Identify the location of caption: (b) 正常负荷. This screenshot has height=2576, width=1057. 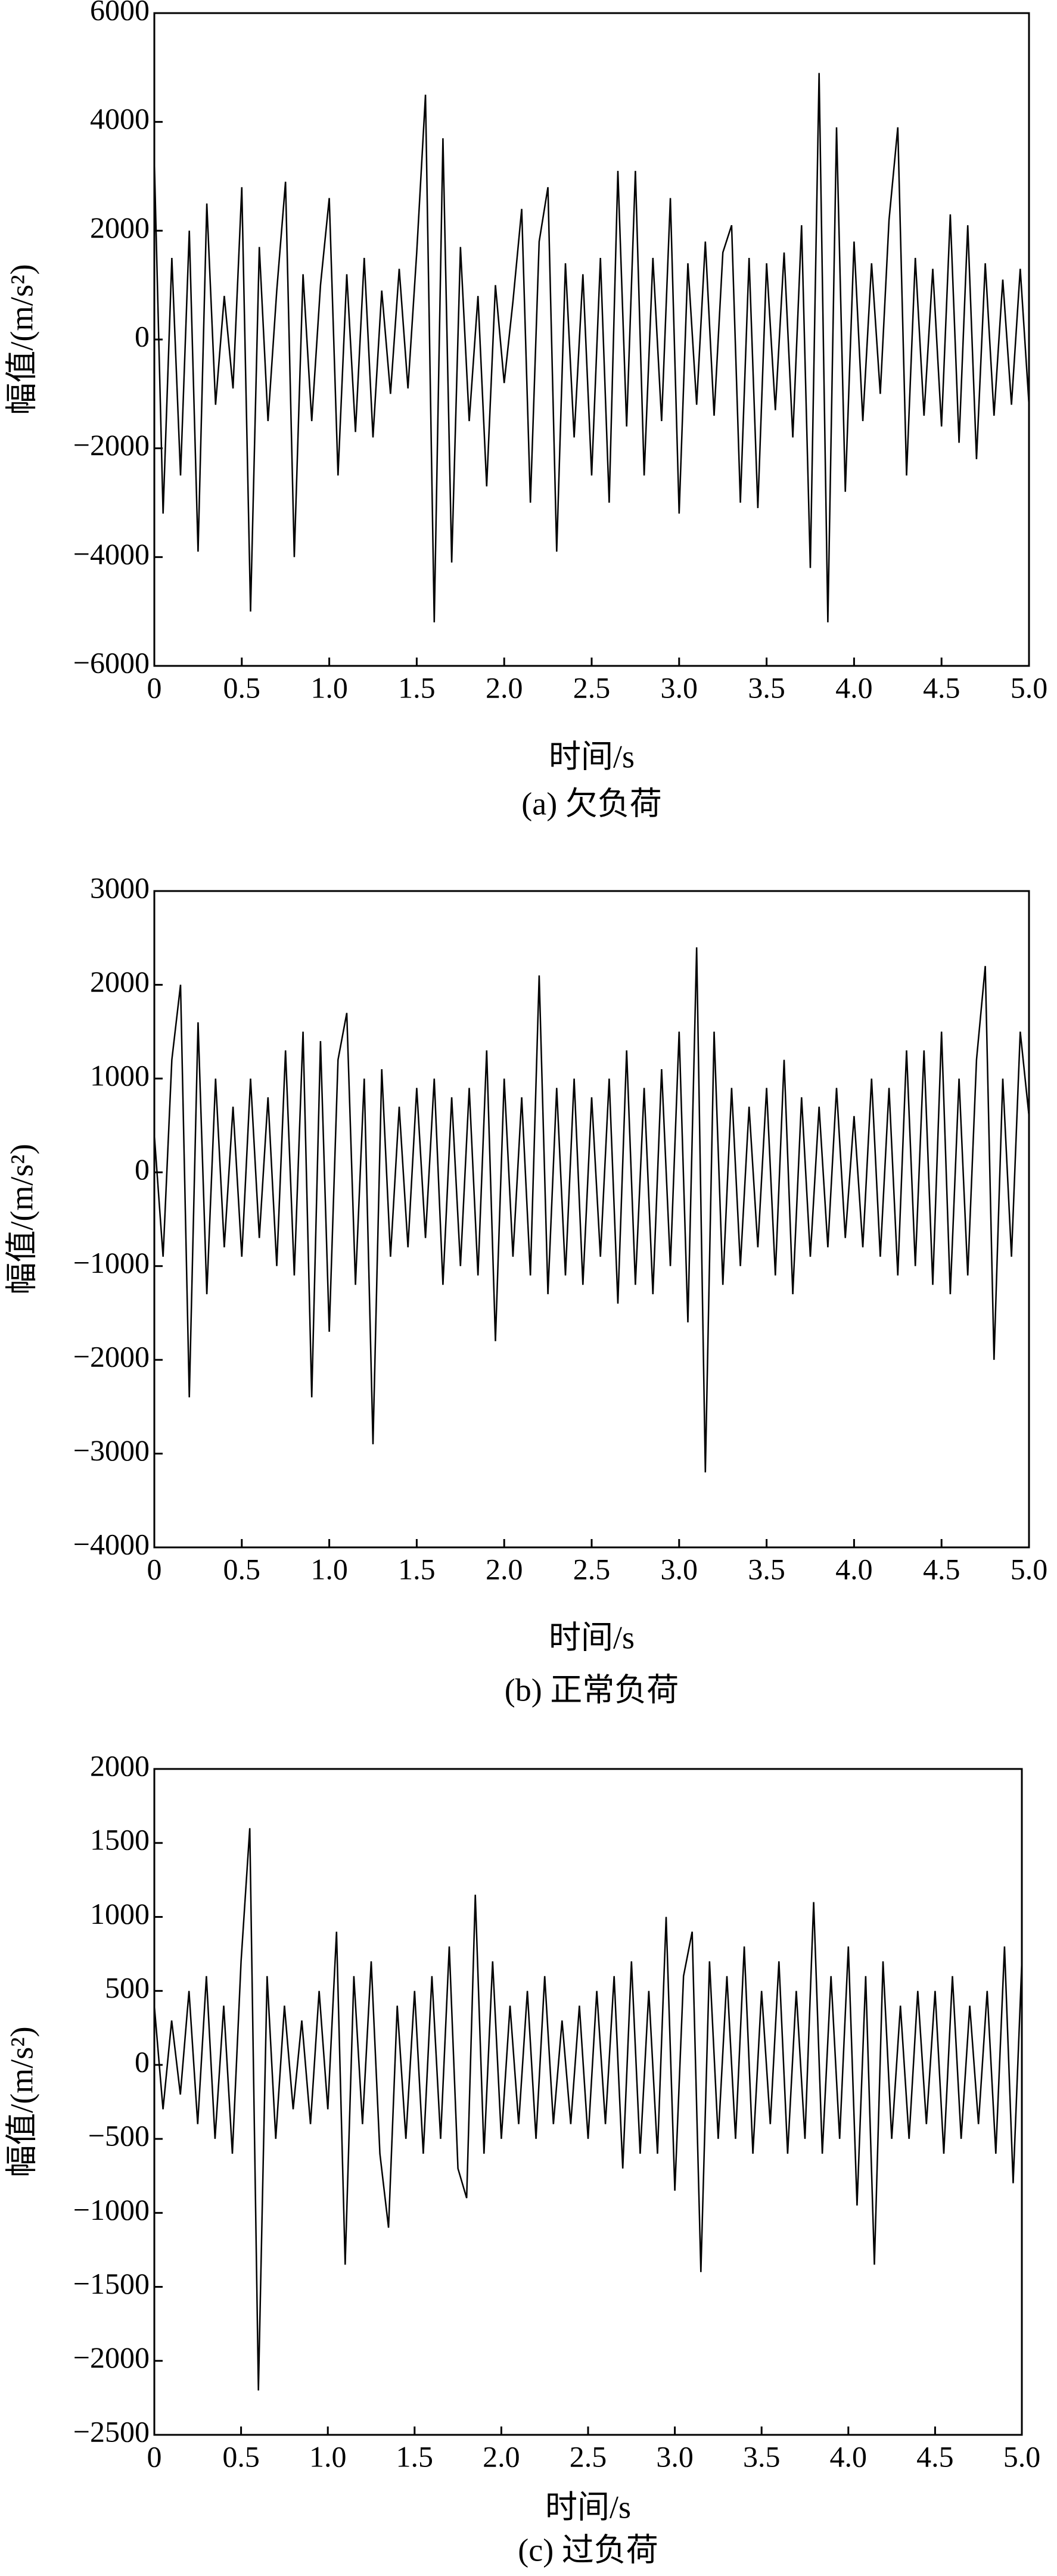
(592, 1690).